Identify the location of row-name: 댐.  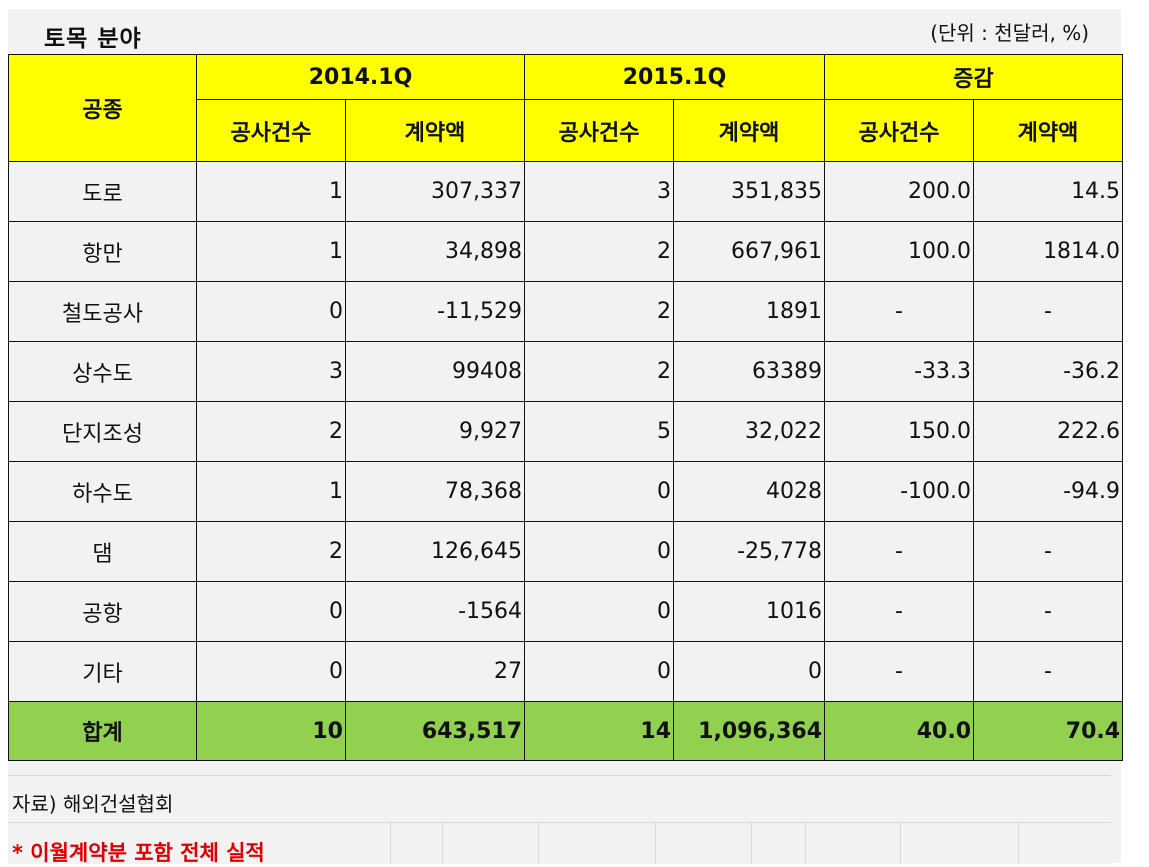
(102, 551).